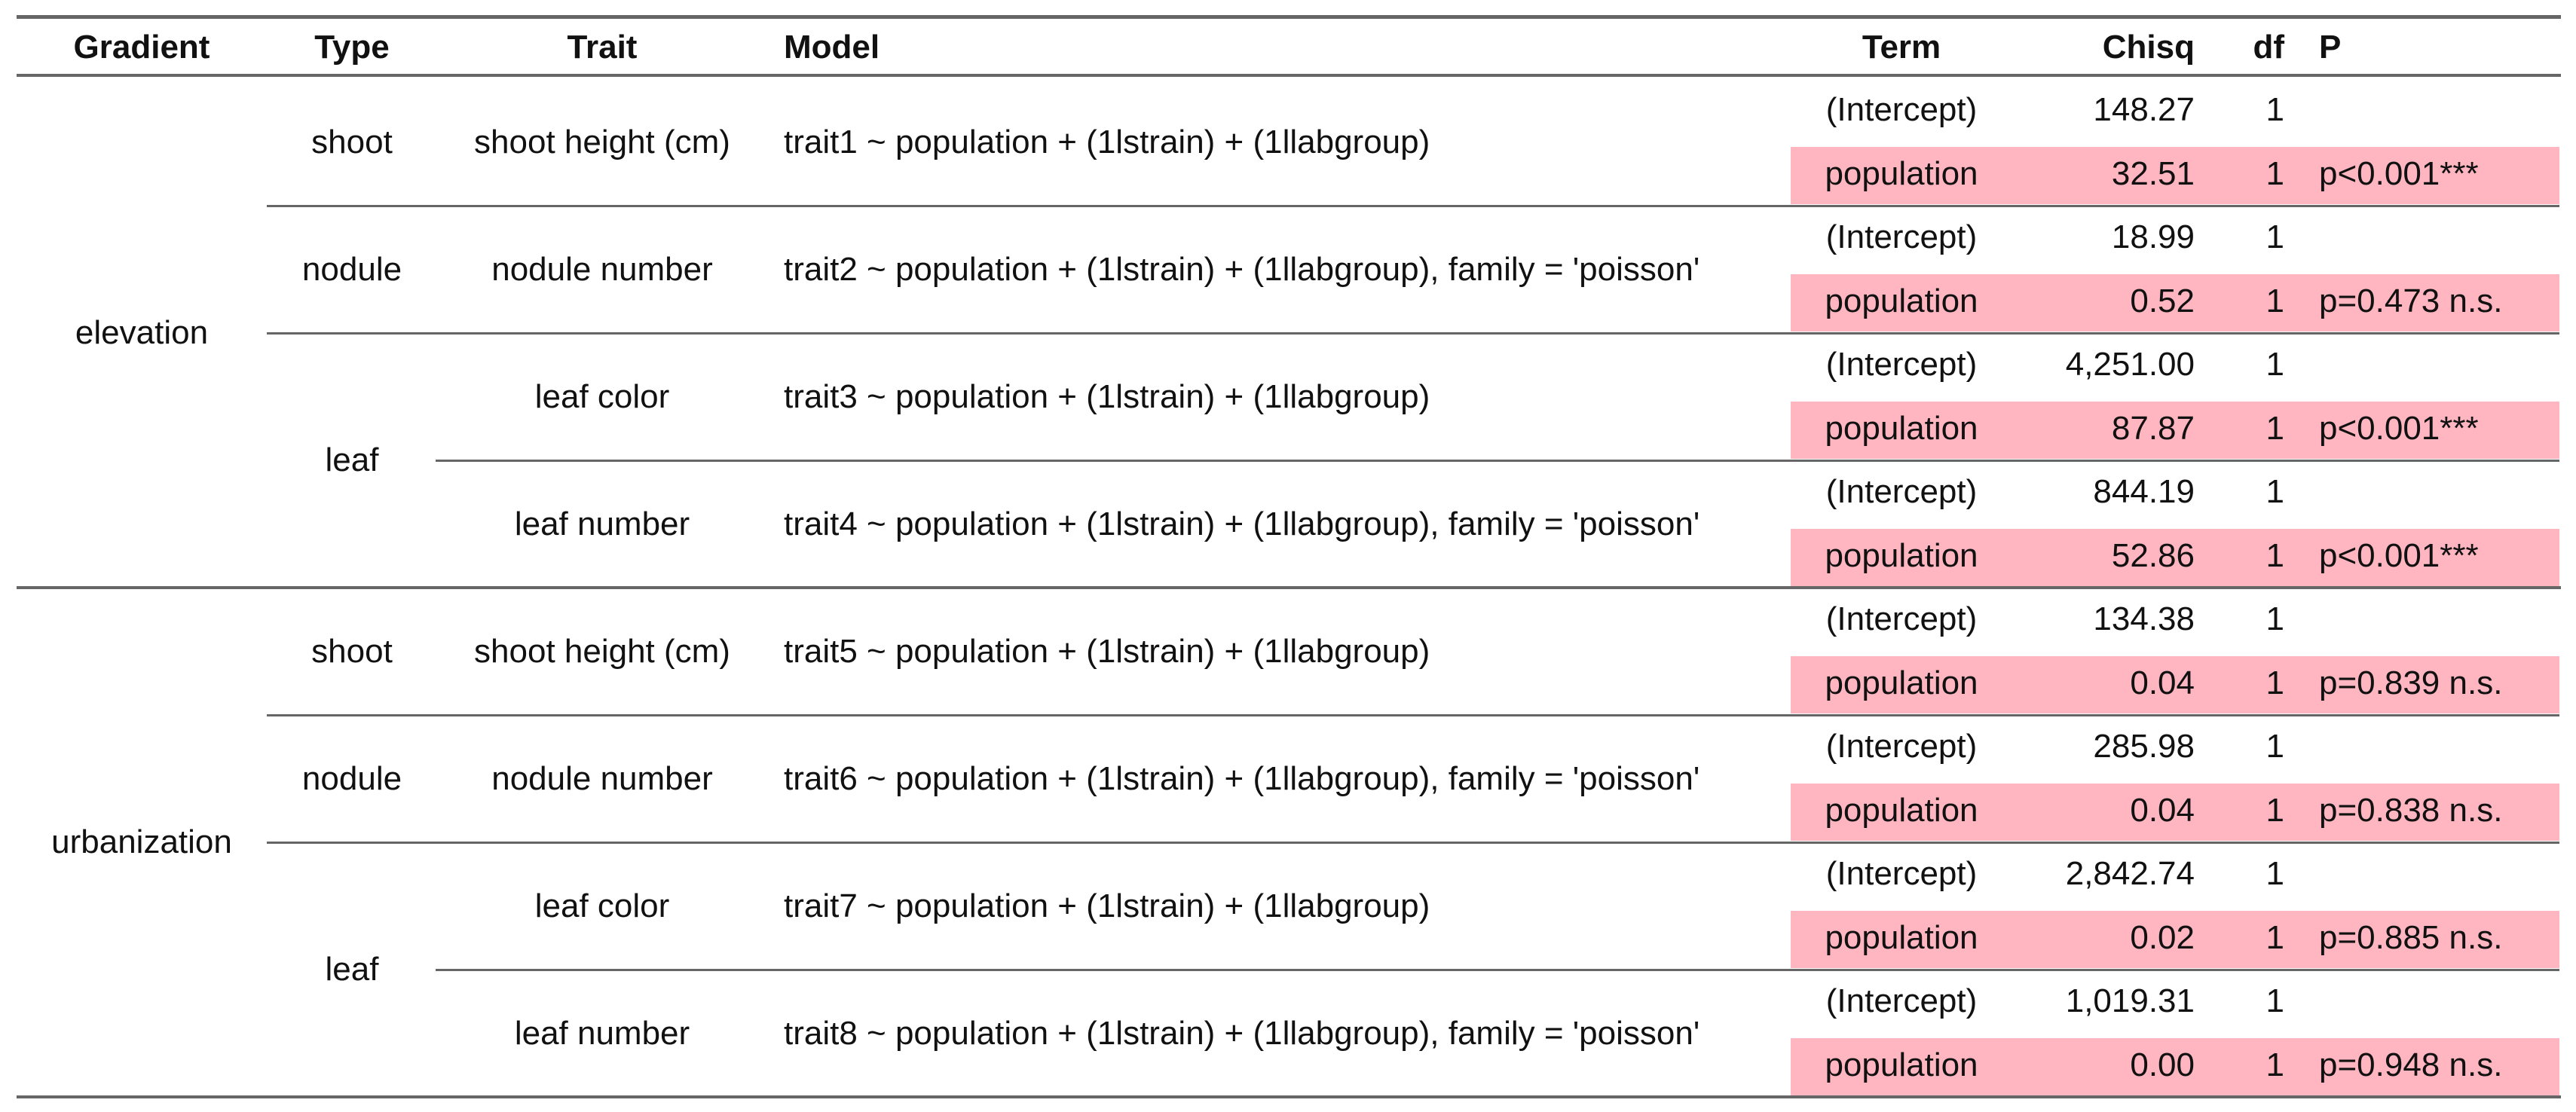 Image resolution: width=2576 pixels, height=1112 pixels. What do you see at coordinates (2130, 874) in the screenshot?
I see `chisq-cell: 2,842.74` at bounding box center [2130, 874].